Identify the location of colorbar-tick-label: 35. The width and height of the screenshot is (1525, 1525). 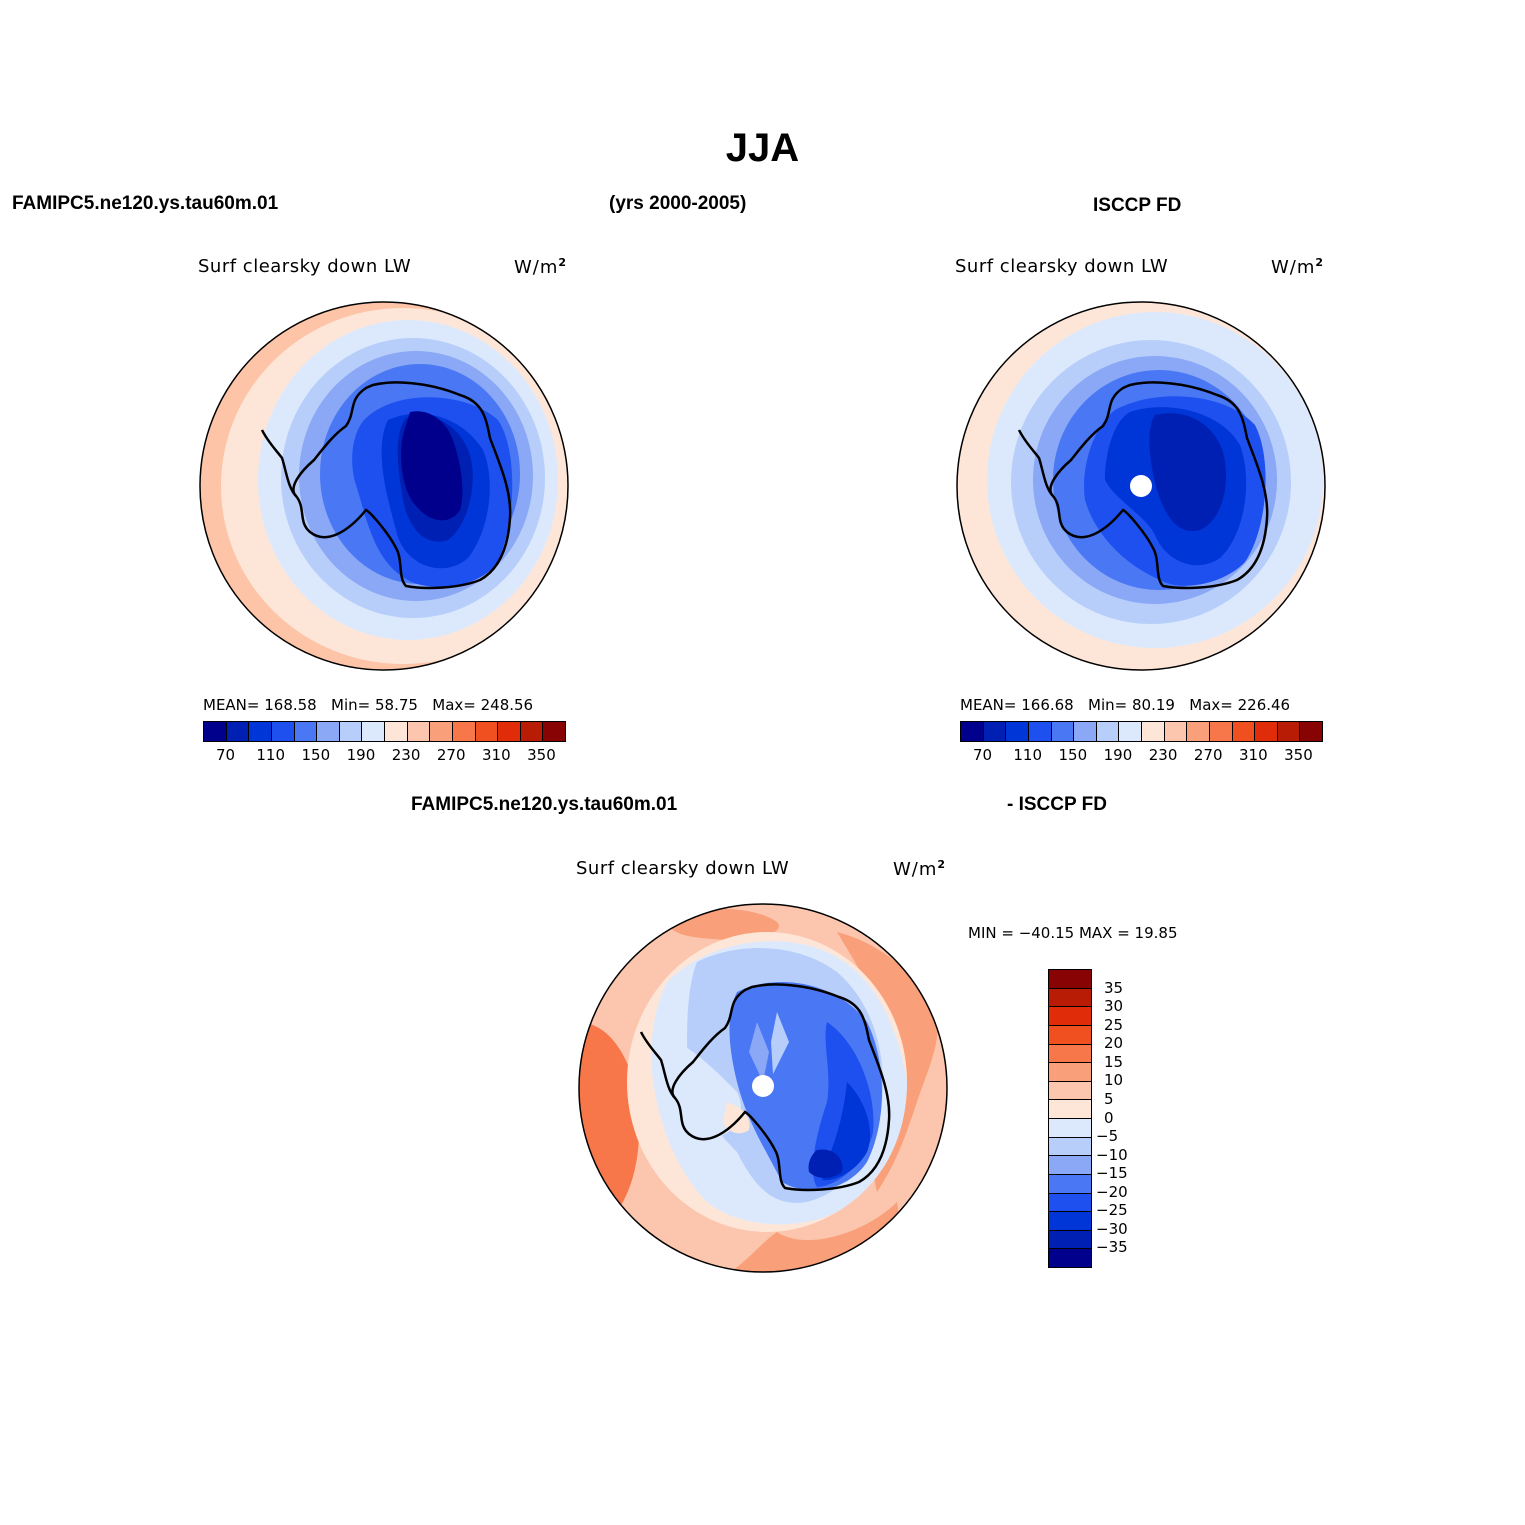
(1114, 987).